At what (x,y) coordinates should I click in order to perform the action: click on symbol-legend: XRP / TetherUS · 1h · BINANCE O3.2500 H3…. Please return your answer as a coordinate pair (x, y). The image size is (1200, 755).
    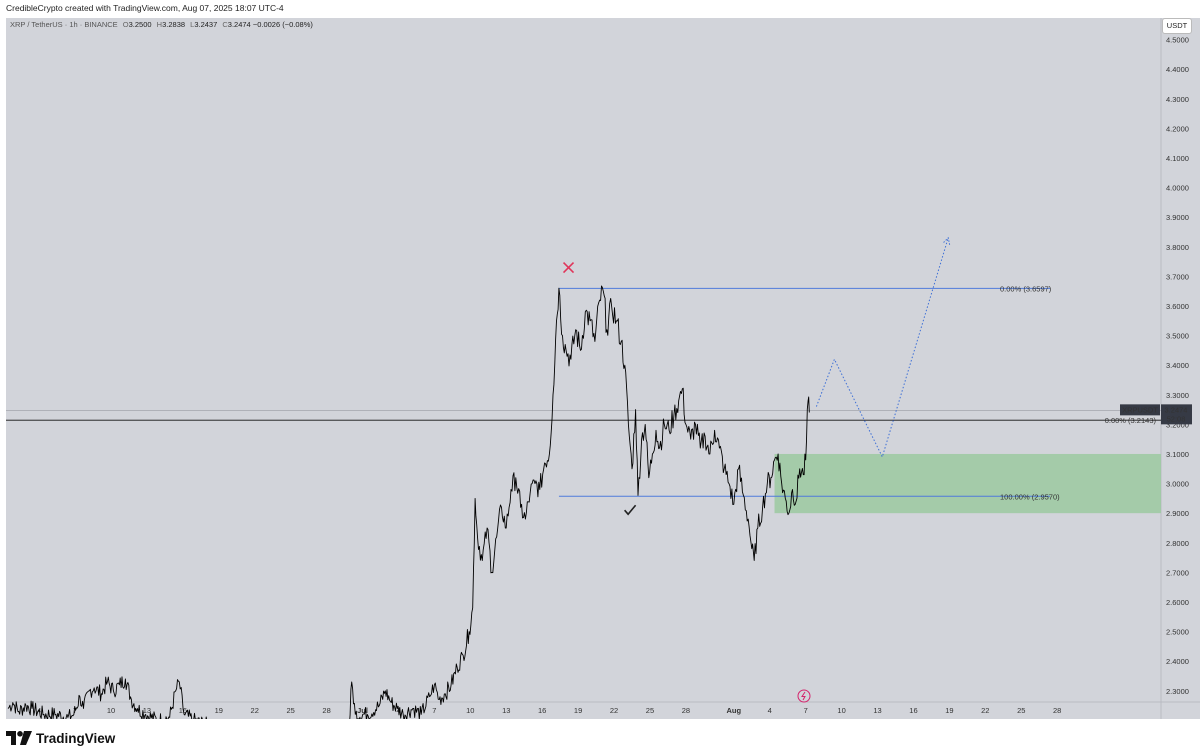
    Looking at the image, I should click on (161, 24).